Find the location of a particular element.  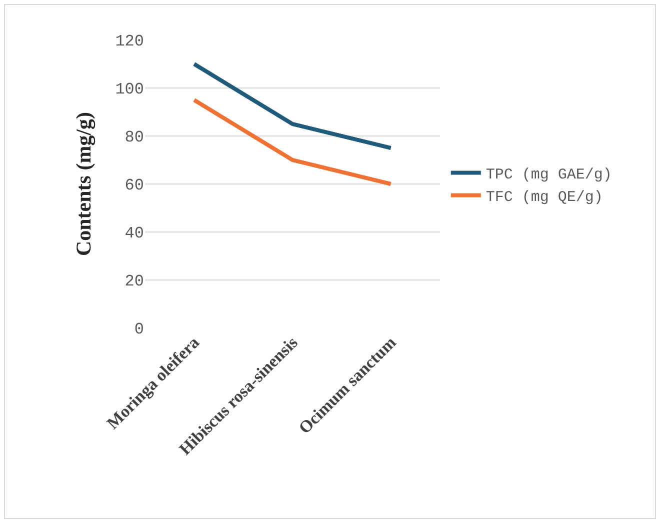

y-tick-label: 40 is located at coordinates (134, 233).